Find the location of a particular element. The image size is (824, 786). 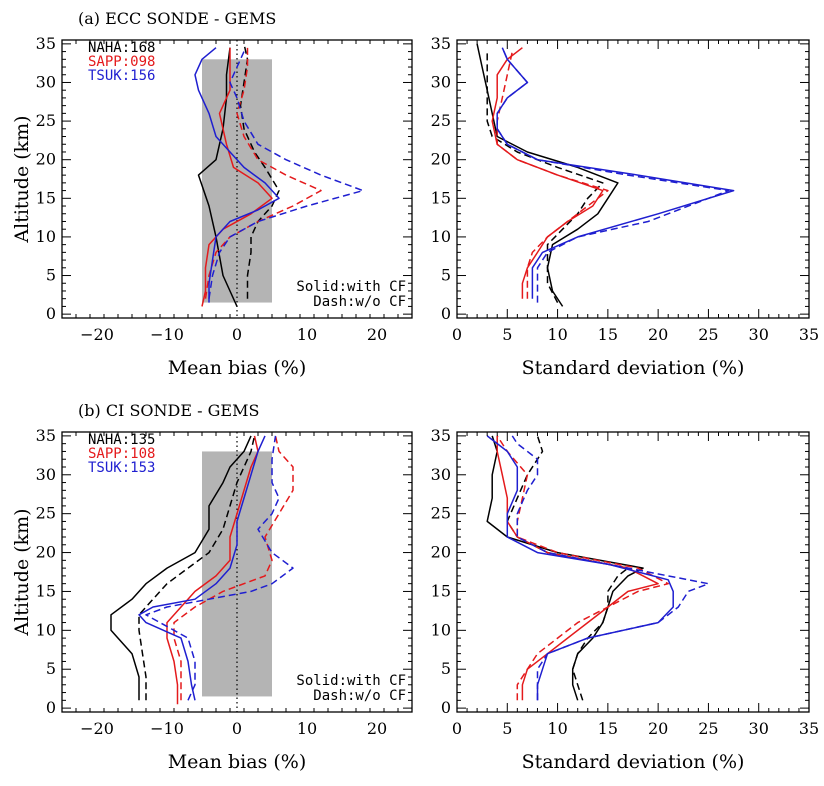

legend-entry: NAHA:168 is located at coordinates (121, 48).